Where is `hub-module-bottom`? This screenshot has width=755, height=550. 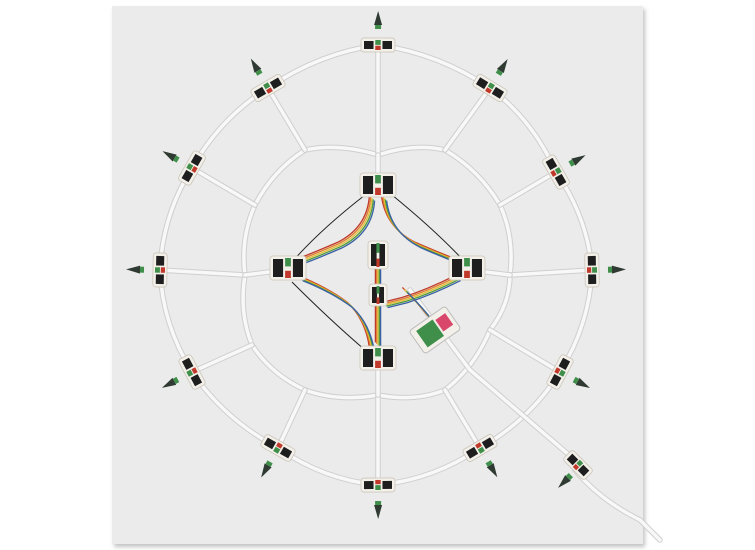 hub-module-bottom is located at coordinates (378, 358).